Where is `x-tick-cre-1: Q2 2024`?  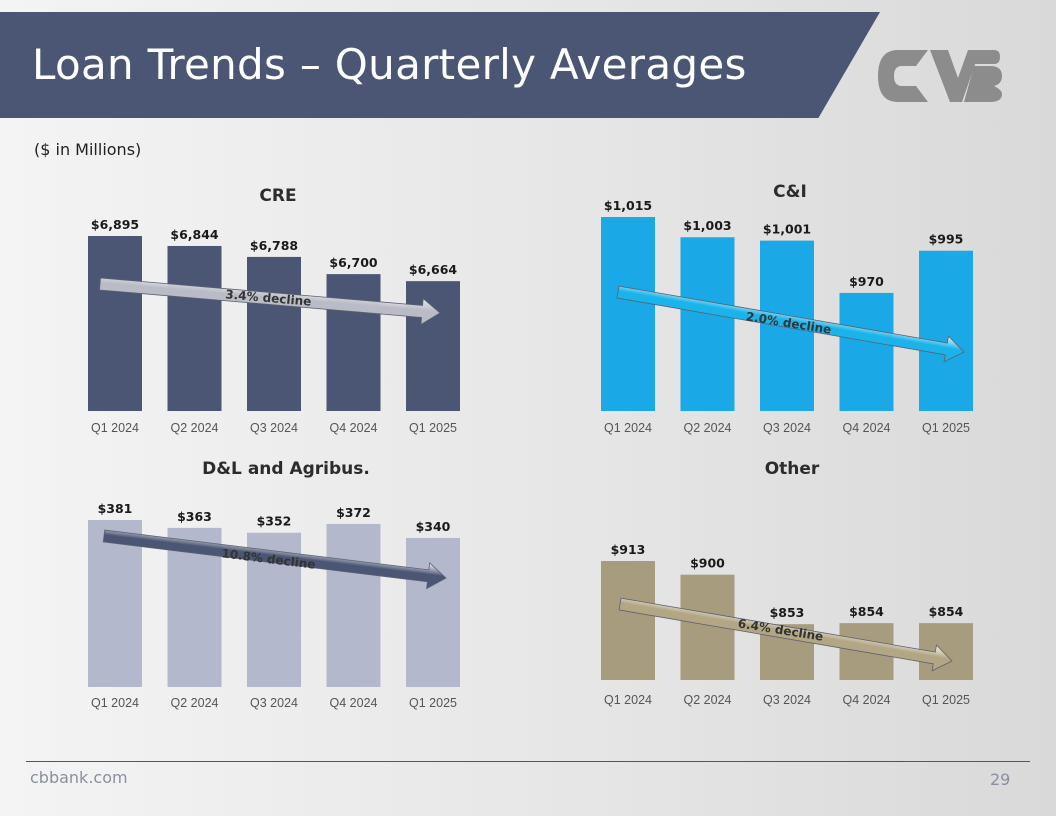 x-tick-cre-1: Q2 2024 is located at coordinates (195, 428).